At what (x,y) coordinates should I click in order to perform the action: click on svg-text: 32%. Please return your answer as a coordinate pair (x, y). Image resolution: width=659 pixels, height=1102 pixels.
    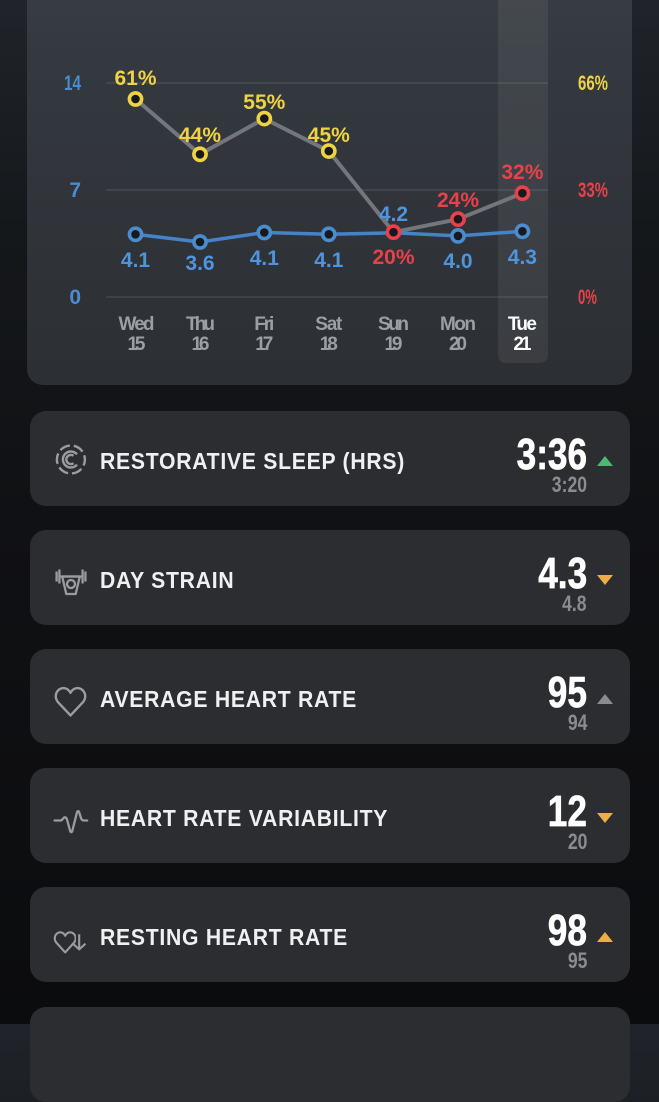
    Looking at the image, I should click on (522, 172).